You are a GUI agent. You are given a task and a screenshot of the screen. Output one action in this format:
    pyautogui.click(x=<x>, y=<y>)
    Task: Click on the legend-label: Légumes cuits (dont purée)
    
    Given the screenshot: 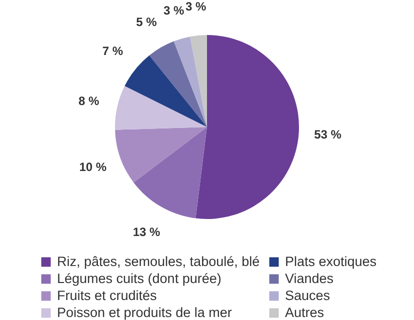 What is the action you would take?
    pyautogui.click(x=139, y=278)
    